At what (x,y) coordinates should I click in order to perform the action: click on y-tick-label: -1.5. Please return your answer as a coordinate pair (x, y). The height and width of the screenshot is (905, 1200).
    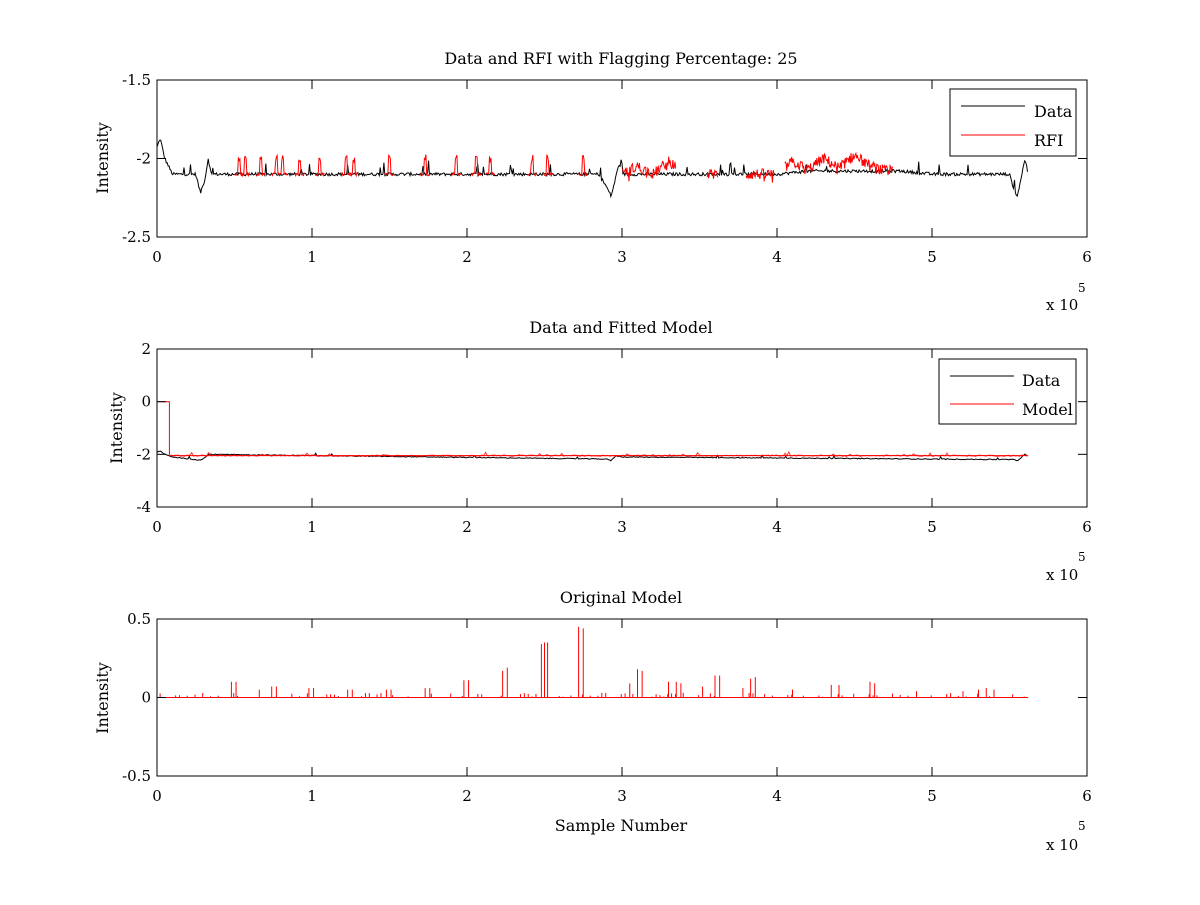
    Looking at the image, I should click on (136, 80).